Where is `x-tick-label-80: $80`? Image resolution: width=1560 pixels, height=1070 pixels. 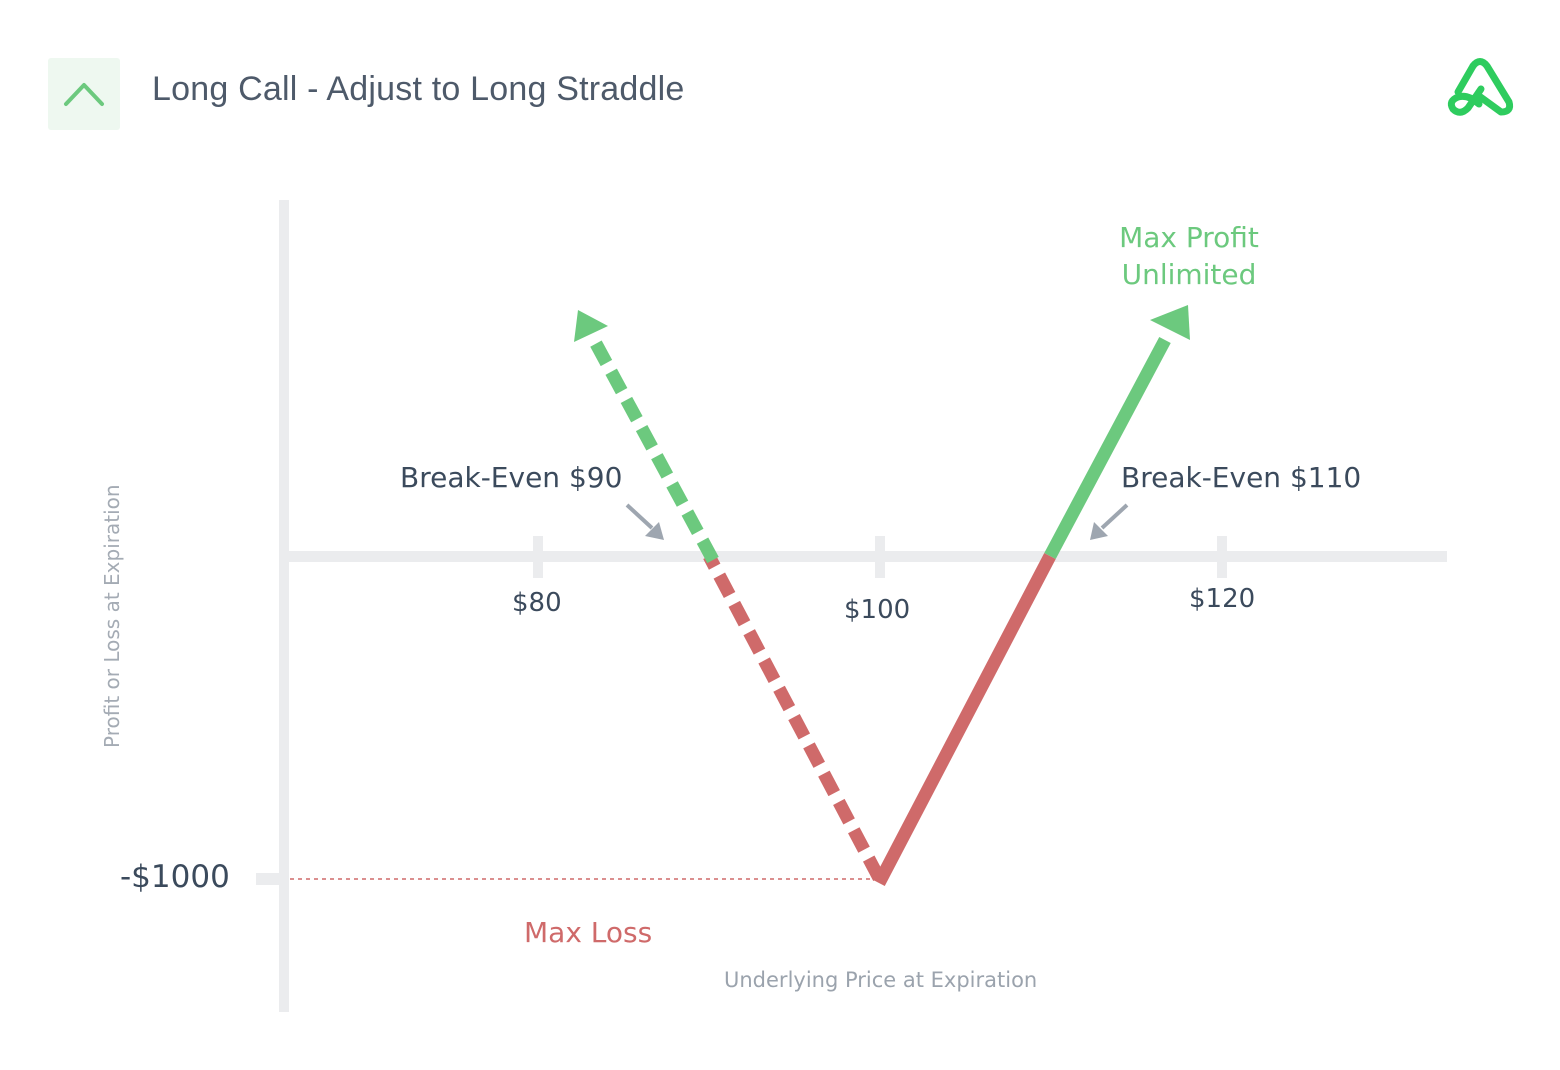 x-tick-label-80: $80 is located at coordinates (537, 603).